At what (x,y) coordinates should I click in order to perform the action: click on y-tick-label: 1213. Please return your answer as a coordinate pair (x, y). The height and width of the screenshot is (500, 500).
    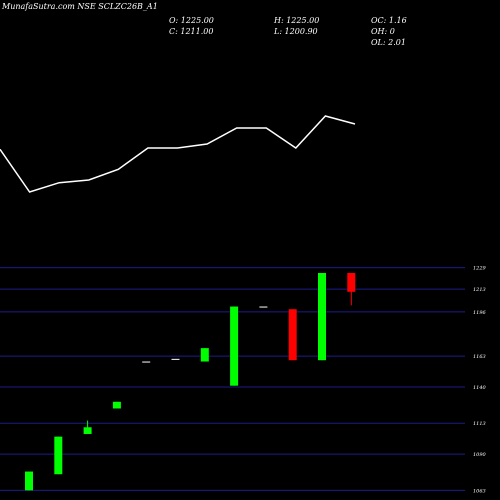
    Looking at the image, I should click on (479, 290).